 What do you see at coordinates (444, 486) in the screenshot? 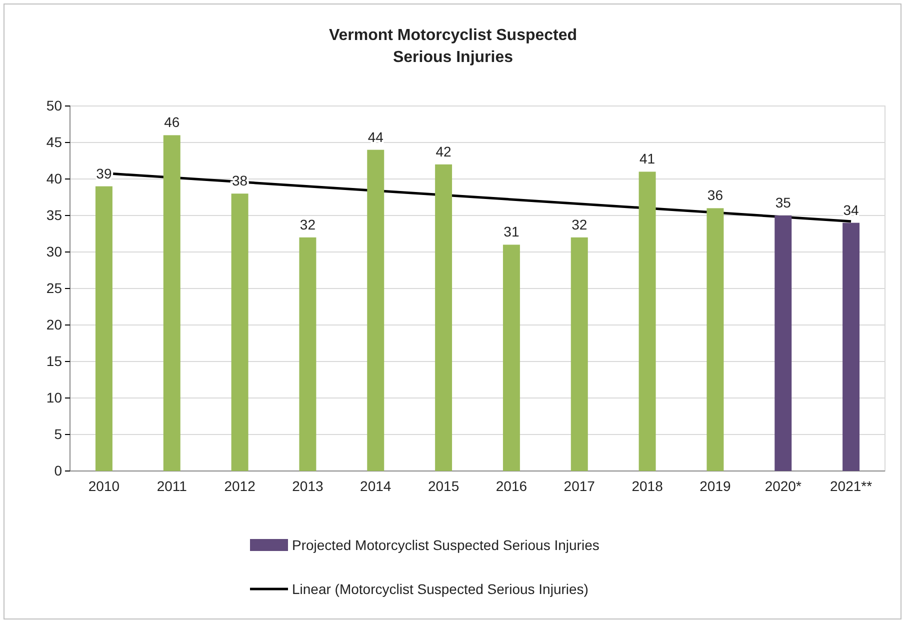
I see `x-tick-label: 2015` at bounding box center [444, 486].